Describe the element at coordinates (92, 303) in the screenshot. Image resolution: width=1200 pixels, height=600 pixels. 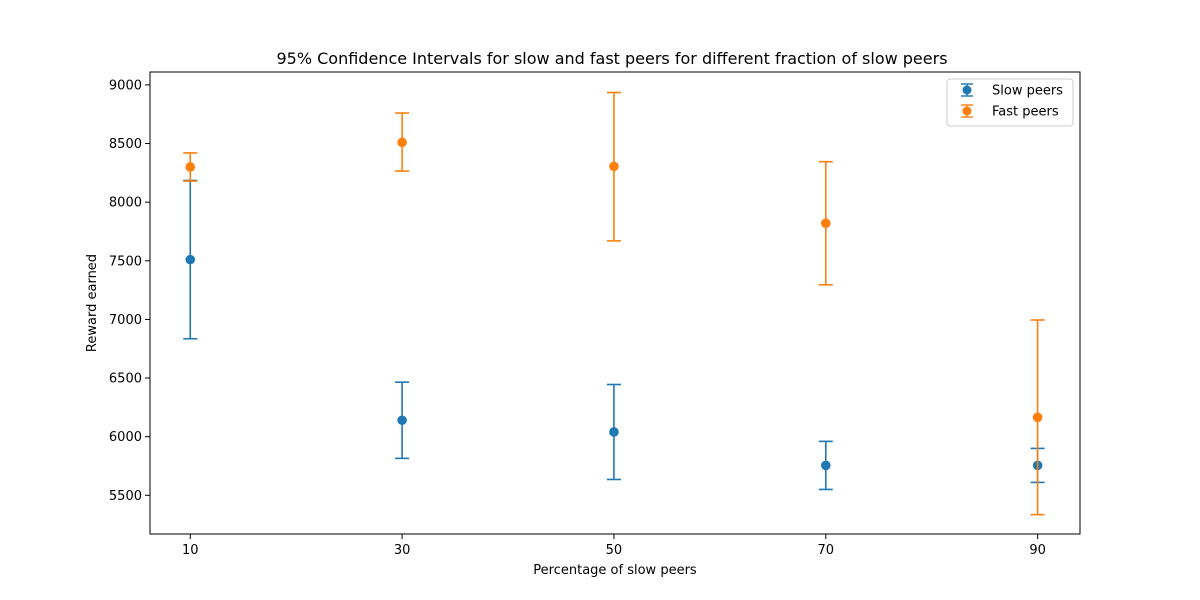
I see `y-axis-label: Reward earned` at that location.